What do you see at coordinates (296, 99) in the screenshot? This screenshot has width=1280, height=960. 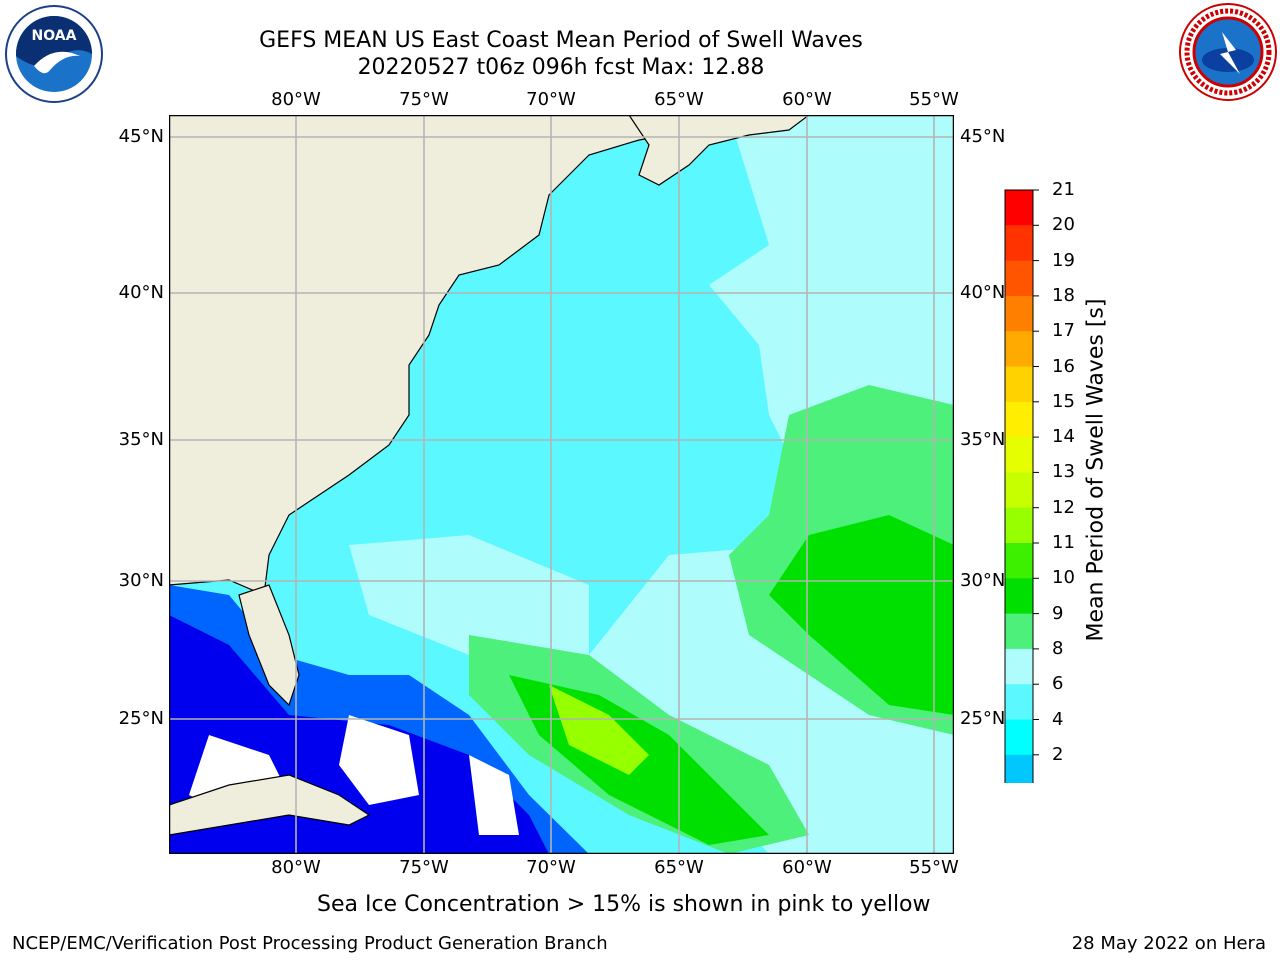 I see `lon-label-top: 80°W` at bounding box center [296, 99].